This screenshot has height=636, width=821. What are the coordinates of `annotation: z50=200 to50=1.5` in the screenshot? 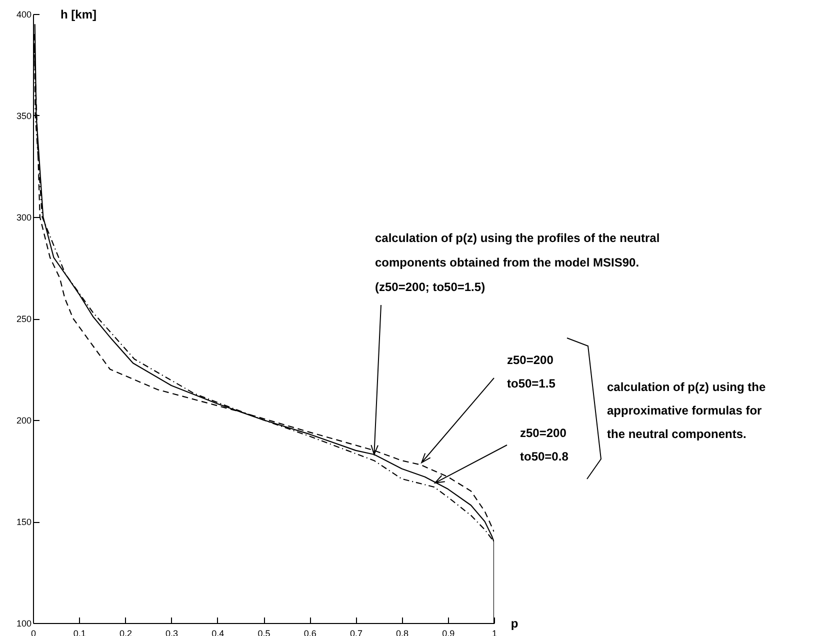 It's located at (531, 371).